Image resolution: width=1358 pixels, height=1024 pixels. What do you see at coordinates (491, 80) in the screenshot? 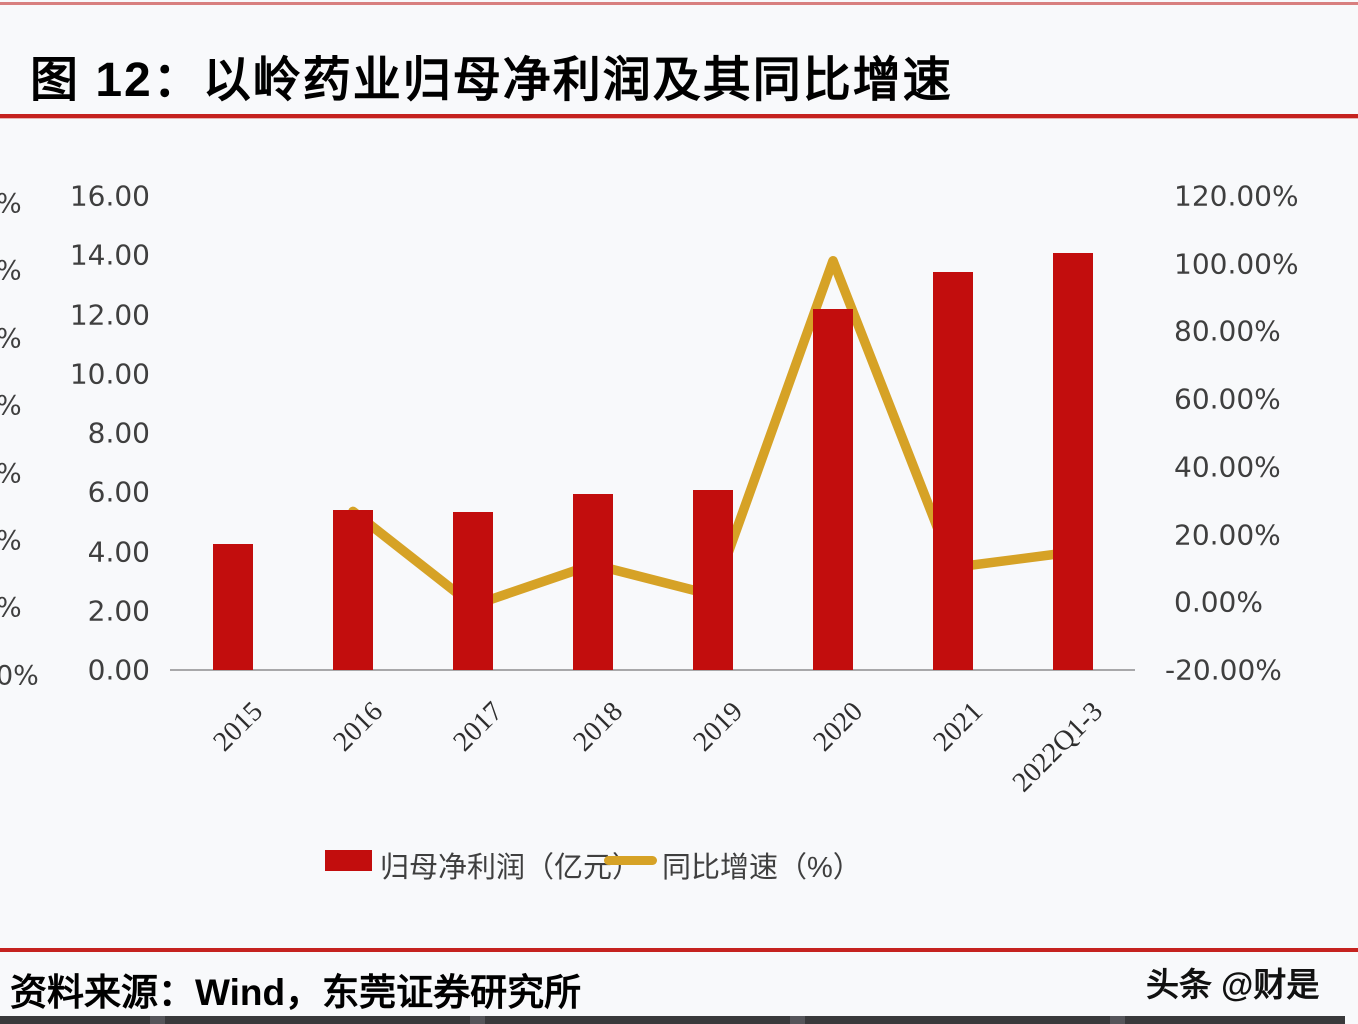
I see `chart-title: 图 12：以岭药业归母净利润及其同比增速` at bounding box center [491, 80].